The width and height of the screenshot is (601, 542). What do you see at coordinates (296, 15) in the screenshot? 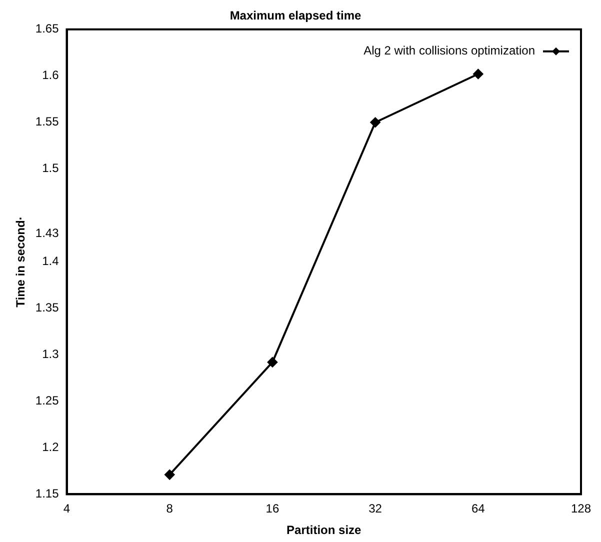
I see `chart-title: Maximum elapsed time` at bounding box center [296, 15].